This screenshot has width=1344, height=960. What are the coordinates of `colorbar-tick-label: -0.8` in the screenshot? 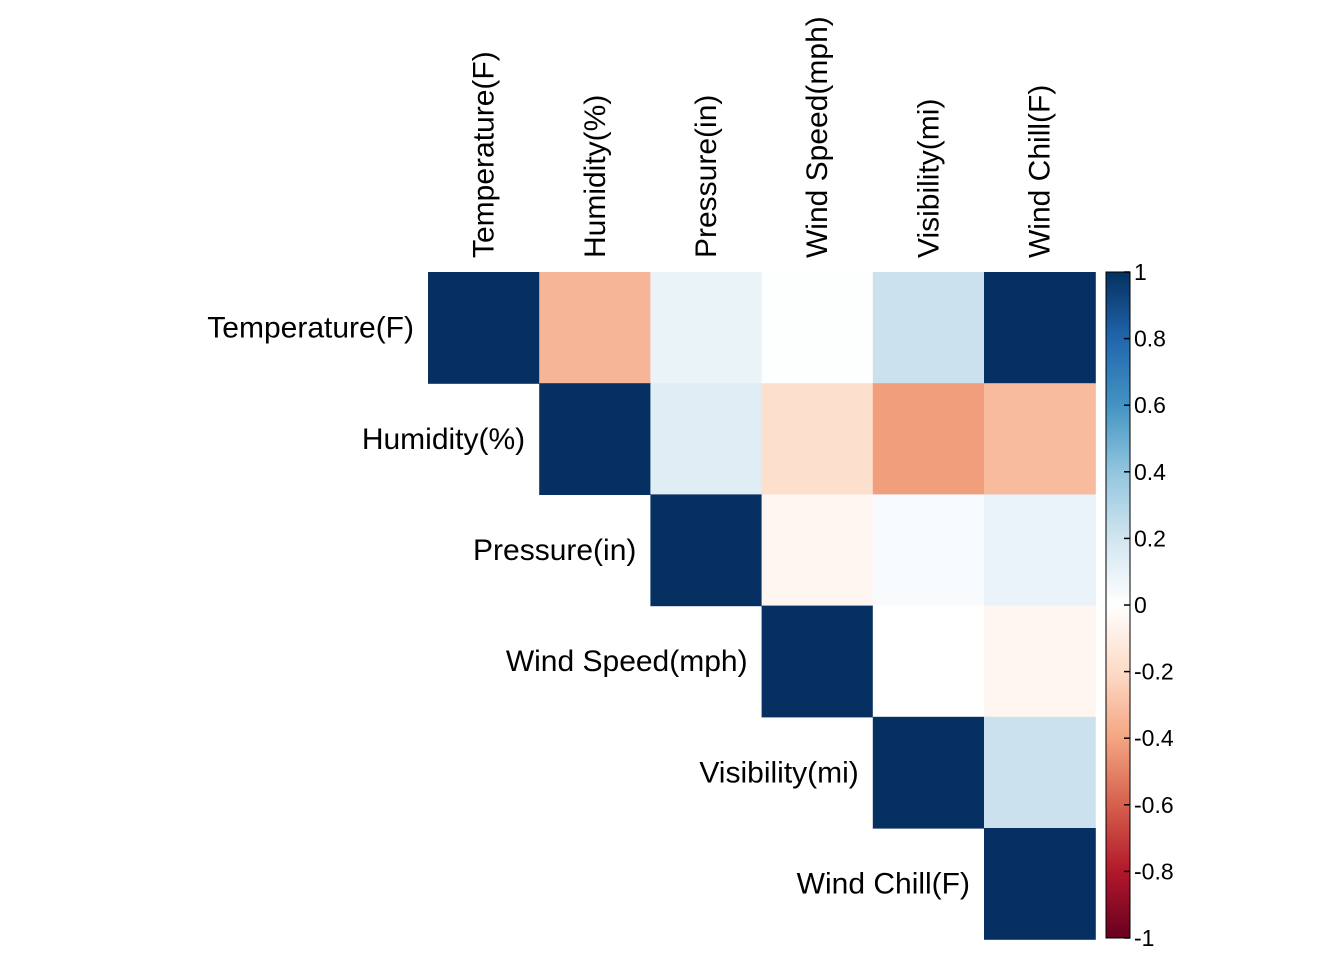 It's located at (1154, 871).